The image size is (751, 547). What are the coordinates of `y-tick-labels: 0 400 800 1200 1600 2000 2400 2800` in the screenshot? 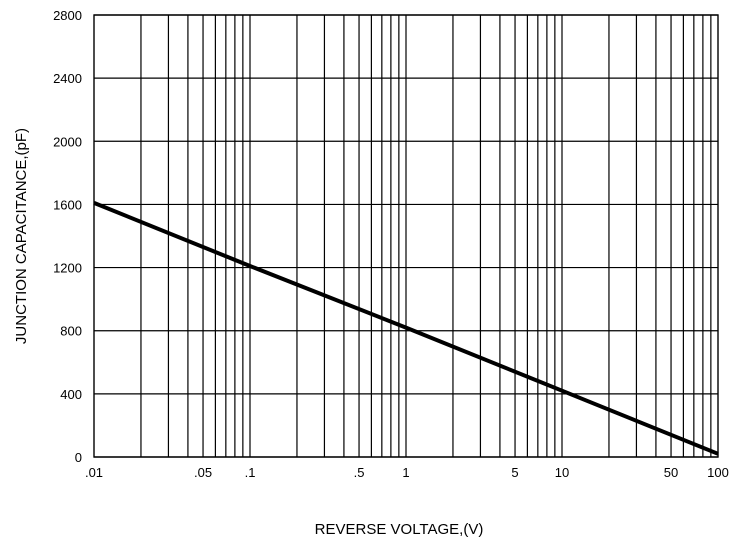 It's located at (67, 236).